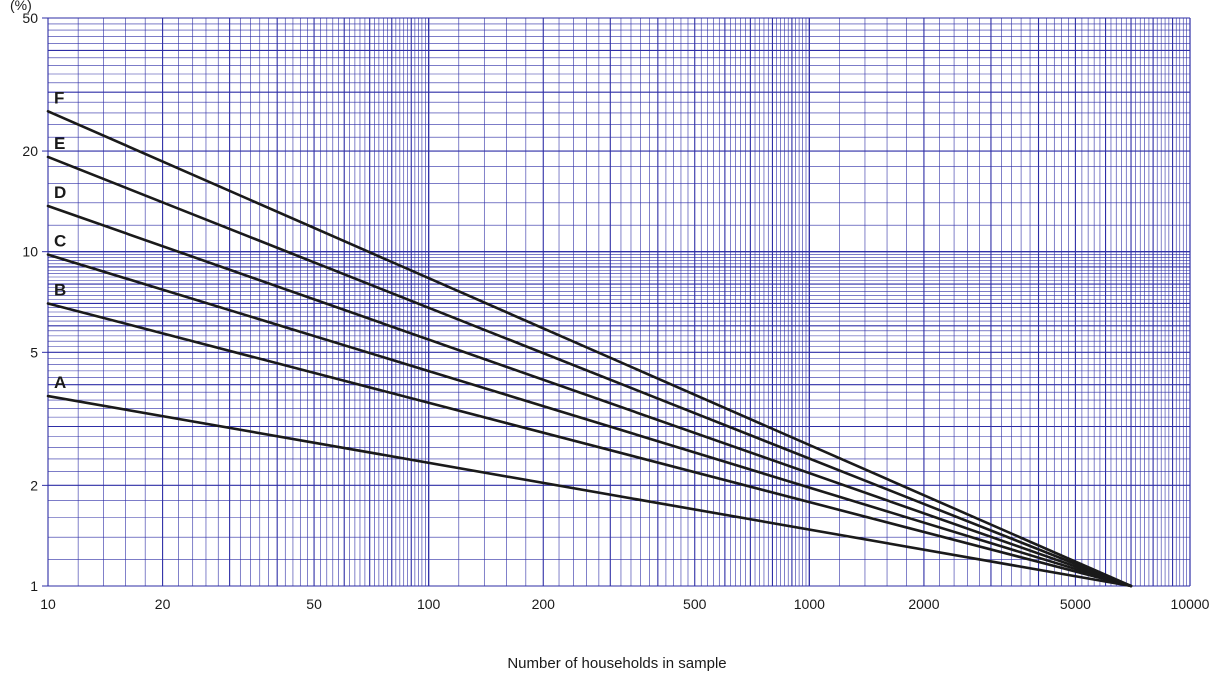 This screenshot has width=1218, height=678. I want to click on x-tick-label: 5000, so click(1075, 604).